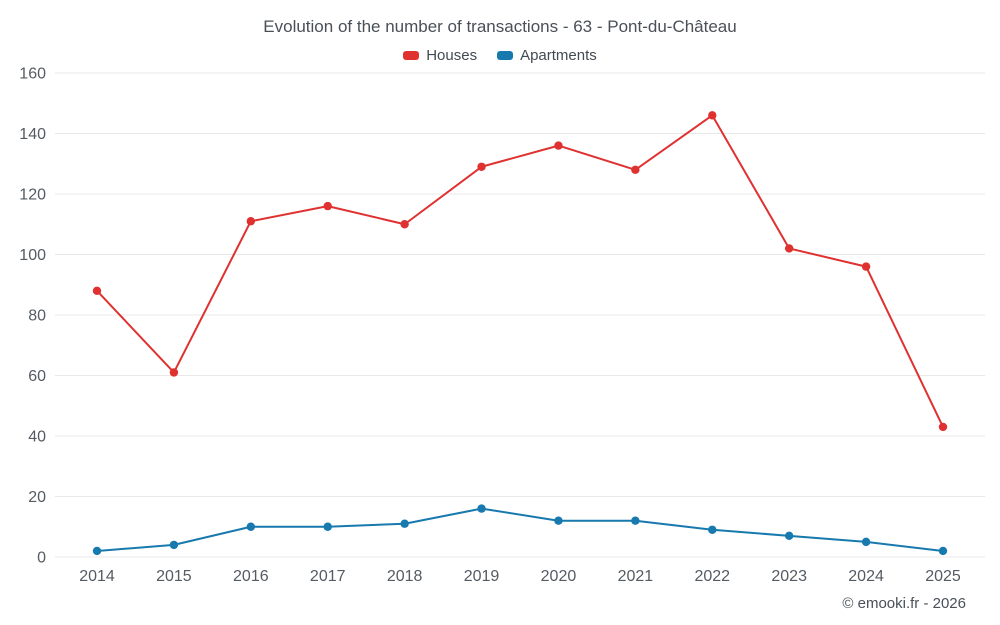  What do you see at coordinates (97, 551) in the screenshot?
I see `apartments-point-2014` at bounding box center [97, 551].